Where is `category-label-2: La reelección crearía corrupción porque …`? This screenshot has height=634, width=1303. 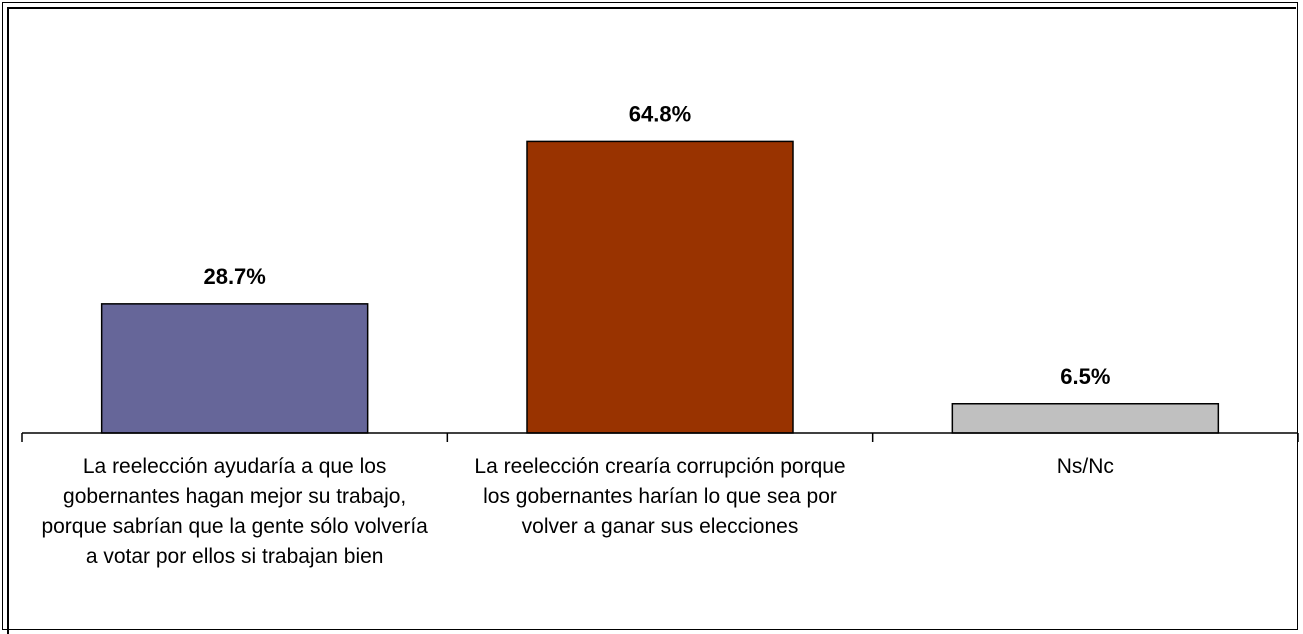 category-label-2: La reelección crearía corrupción porque … is located at coordinates (660, 496).